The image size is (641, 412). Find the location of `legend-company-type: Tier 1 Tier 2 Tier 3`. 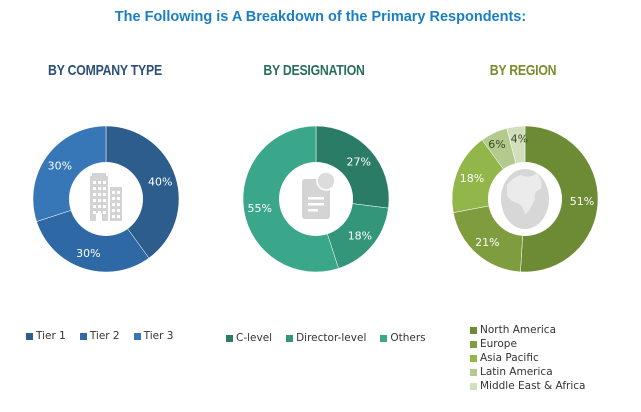

legend-company-type: Tier 1 Tier 2 Tier 3 is located at coordinates (106, 336).